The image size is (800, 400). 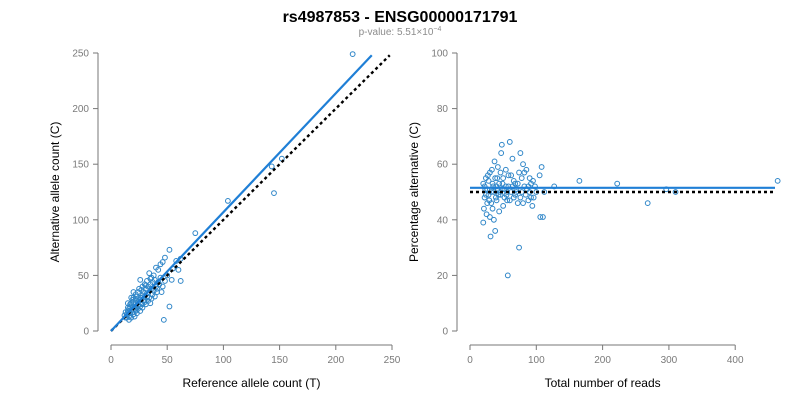 What do you see at coordinates (279, 360) in the screenshot?
I see `x-tick-label: 150` at bounding box center [279, 360].